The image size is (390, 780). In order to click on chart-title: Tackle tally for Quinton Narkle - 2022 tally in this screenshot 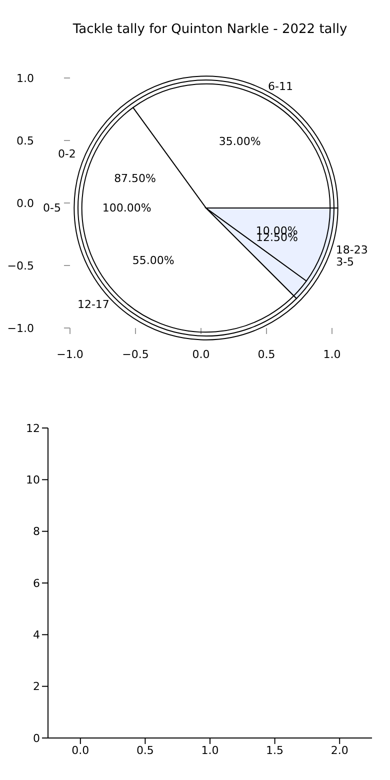, I will do `click(210, 29)`.